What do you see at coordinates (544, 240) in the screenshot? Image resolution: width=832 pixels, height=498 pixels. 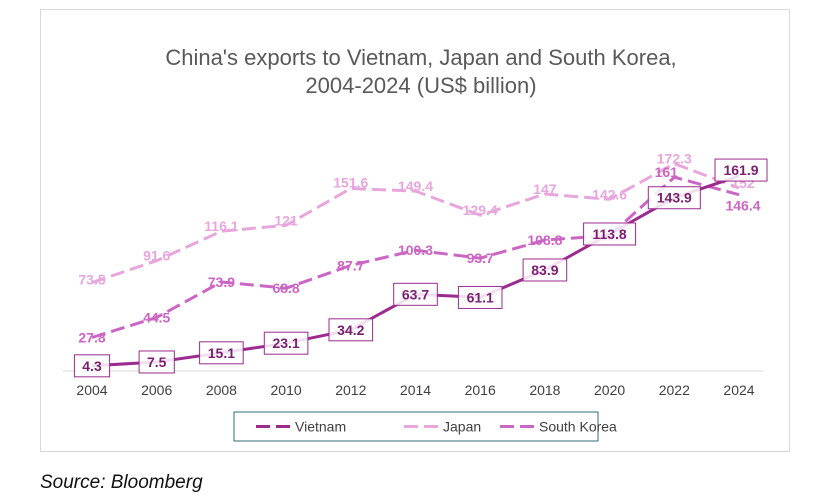 I see `data-label-south-korea-2018: 108.8` at bounding box center [544, 240].